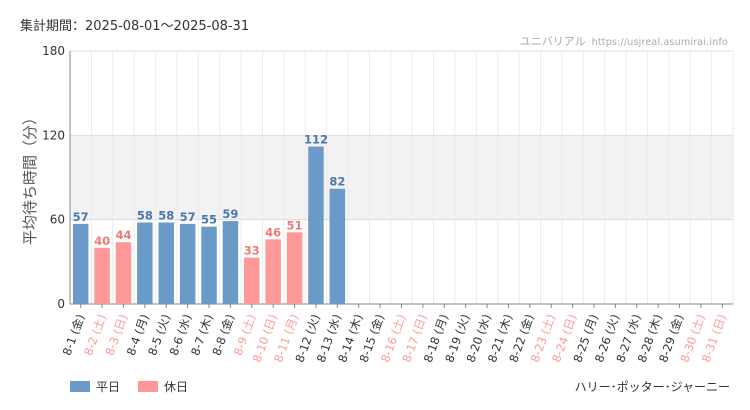 This screenshot has height=410, width=750. What do you see at coordinates (552, 41) in the screenshot?
I see `site-name: ユニバリアル` at bounding box center [552, 41].